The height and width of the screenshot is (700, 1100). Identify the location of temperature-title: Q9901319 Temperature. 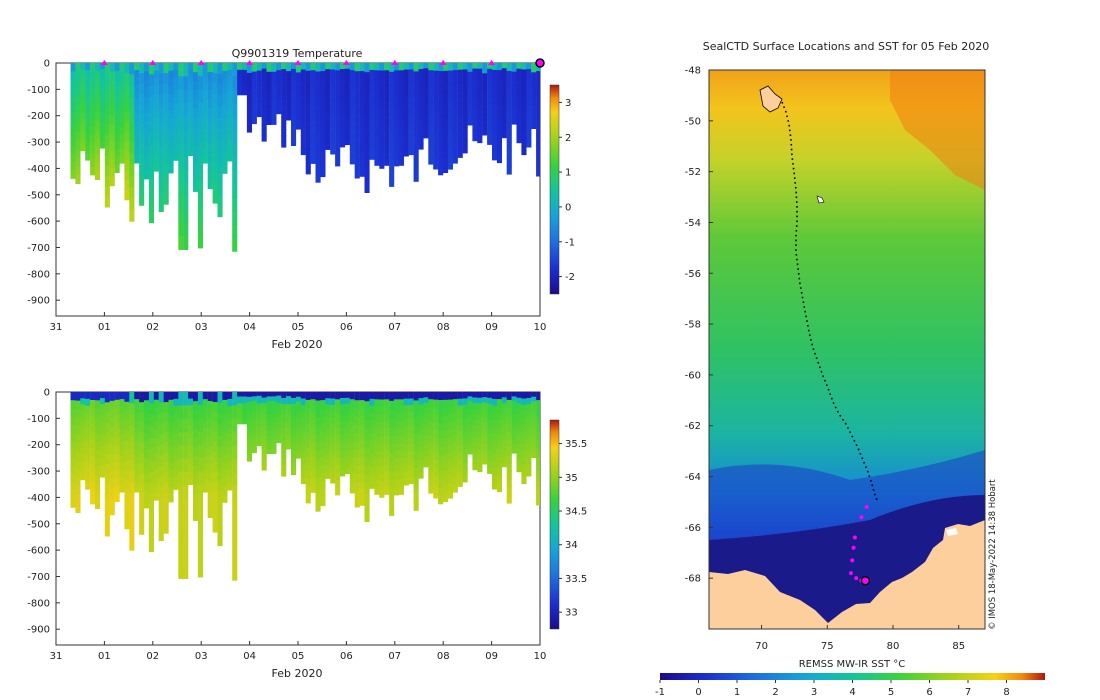
(297, 53).